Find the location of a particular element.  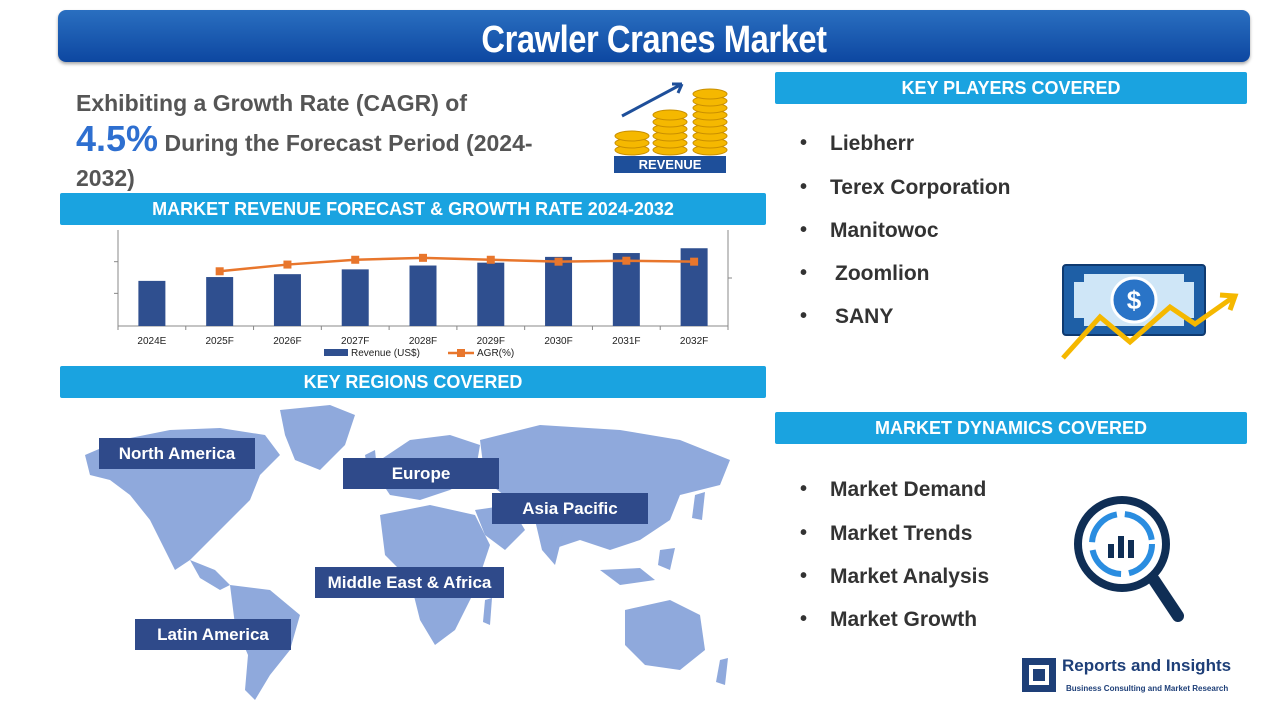

region-label-asia-pacific: Asia Pacific is located at coordinates (570, 508).